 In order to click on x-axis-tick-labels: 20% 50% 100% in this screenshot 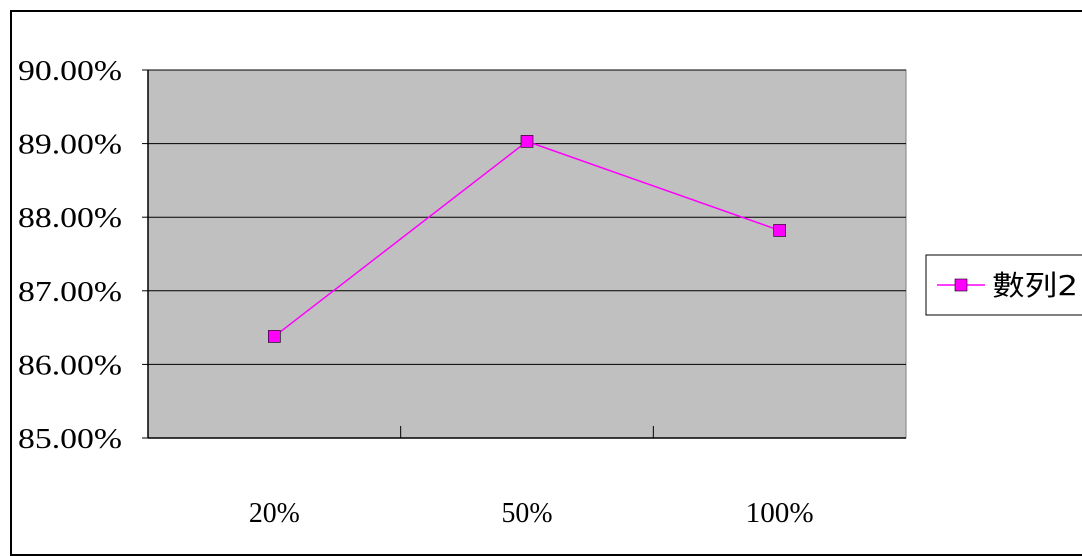, I will do `click(531, 513)`.